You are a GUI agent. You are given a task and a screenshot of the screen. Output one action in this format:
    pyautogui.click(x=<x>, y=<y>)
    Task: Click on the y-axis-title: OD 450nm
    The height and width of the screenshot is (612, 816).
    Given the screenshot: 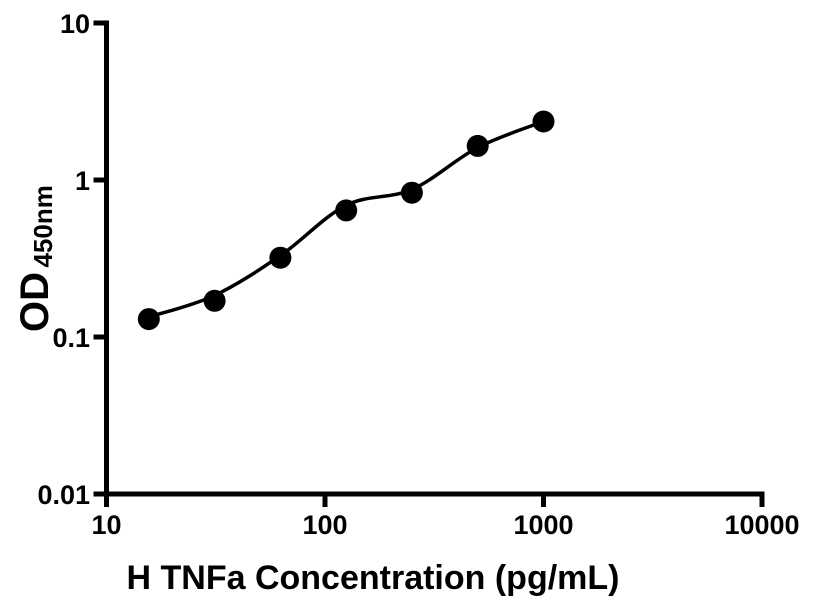 What is the action you would take?
    pyautogui.click(x=35, y=258)
    